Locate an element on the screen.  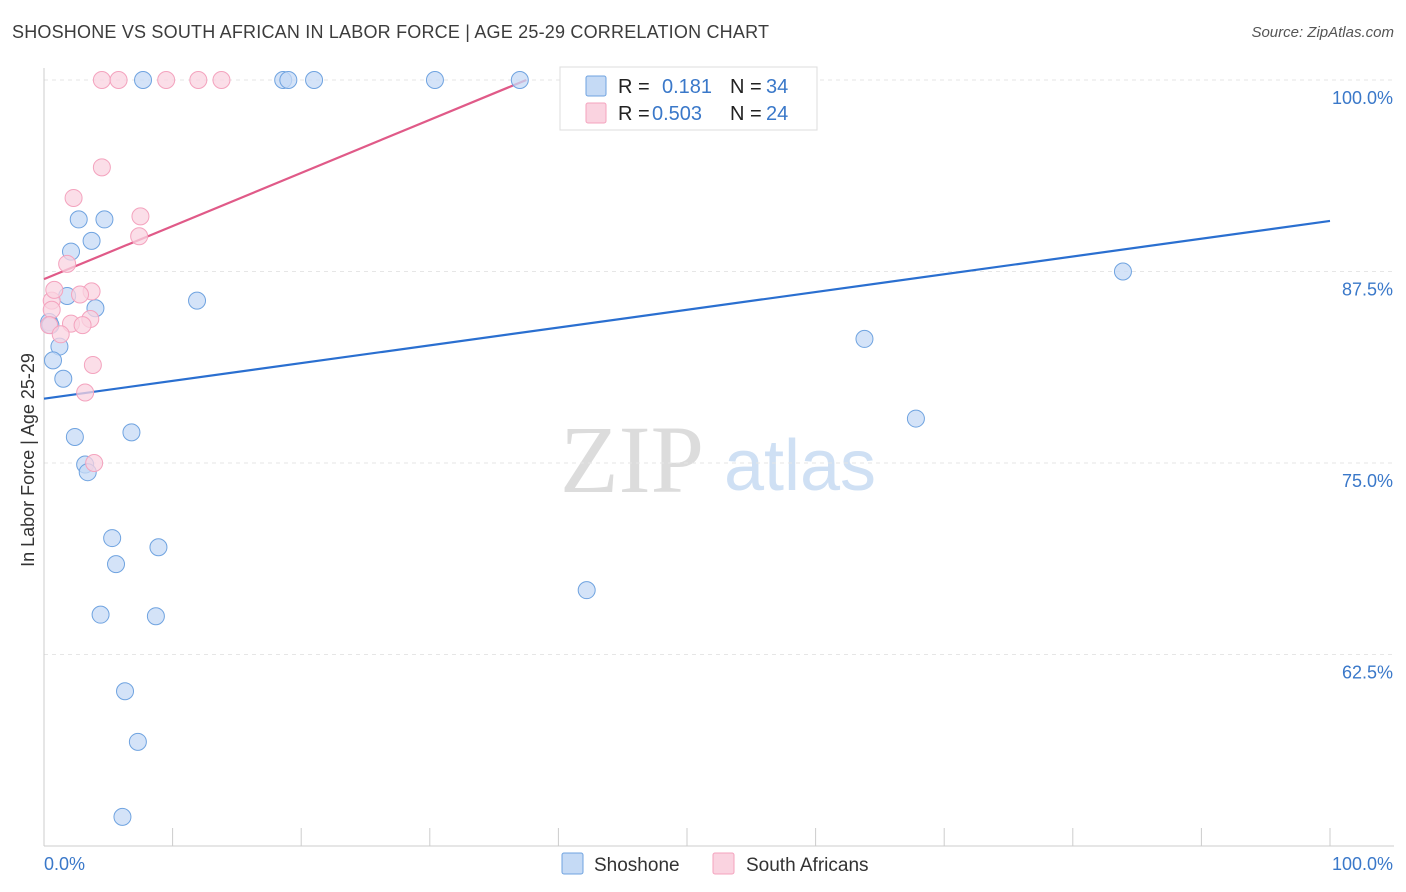
correlation-legend: R = 0.181 N = 34 R = 0.503 N = 24 is located at coordinates (688, 98).